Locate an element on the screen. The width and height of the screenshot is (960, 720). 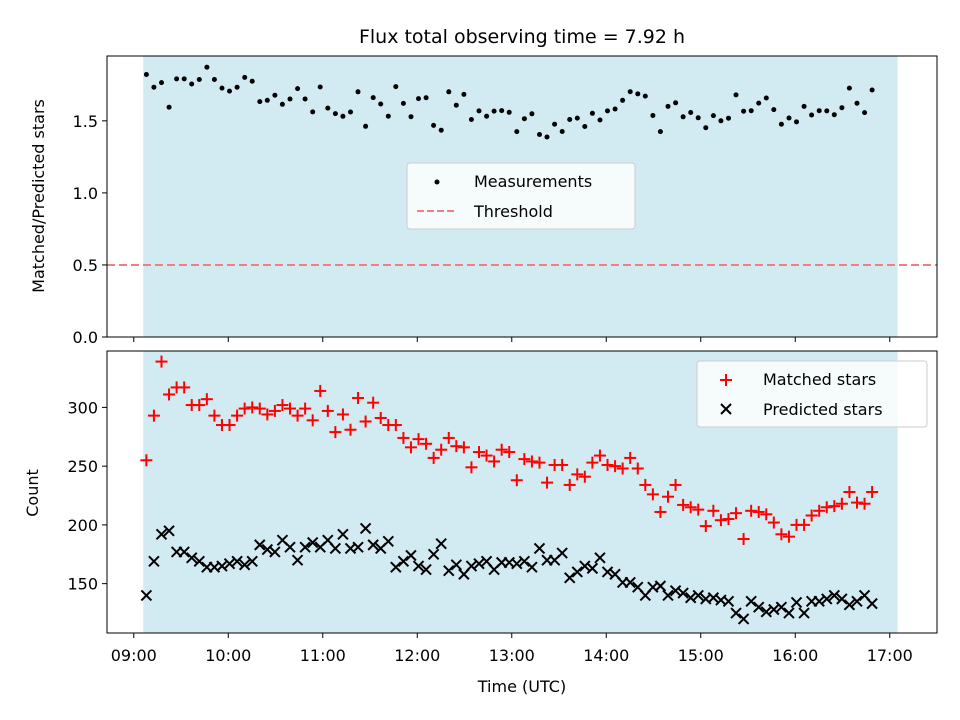
bottom-legend: Matched stars Predicted stars is located at coordinates (812, 394).